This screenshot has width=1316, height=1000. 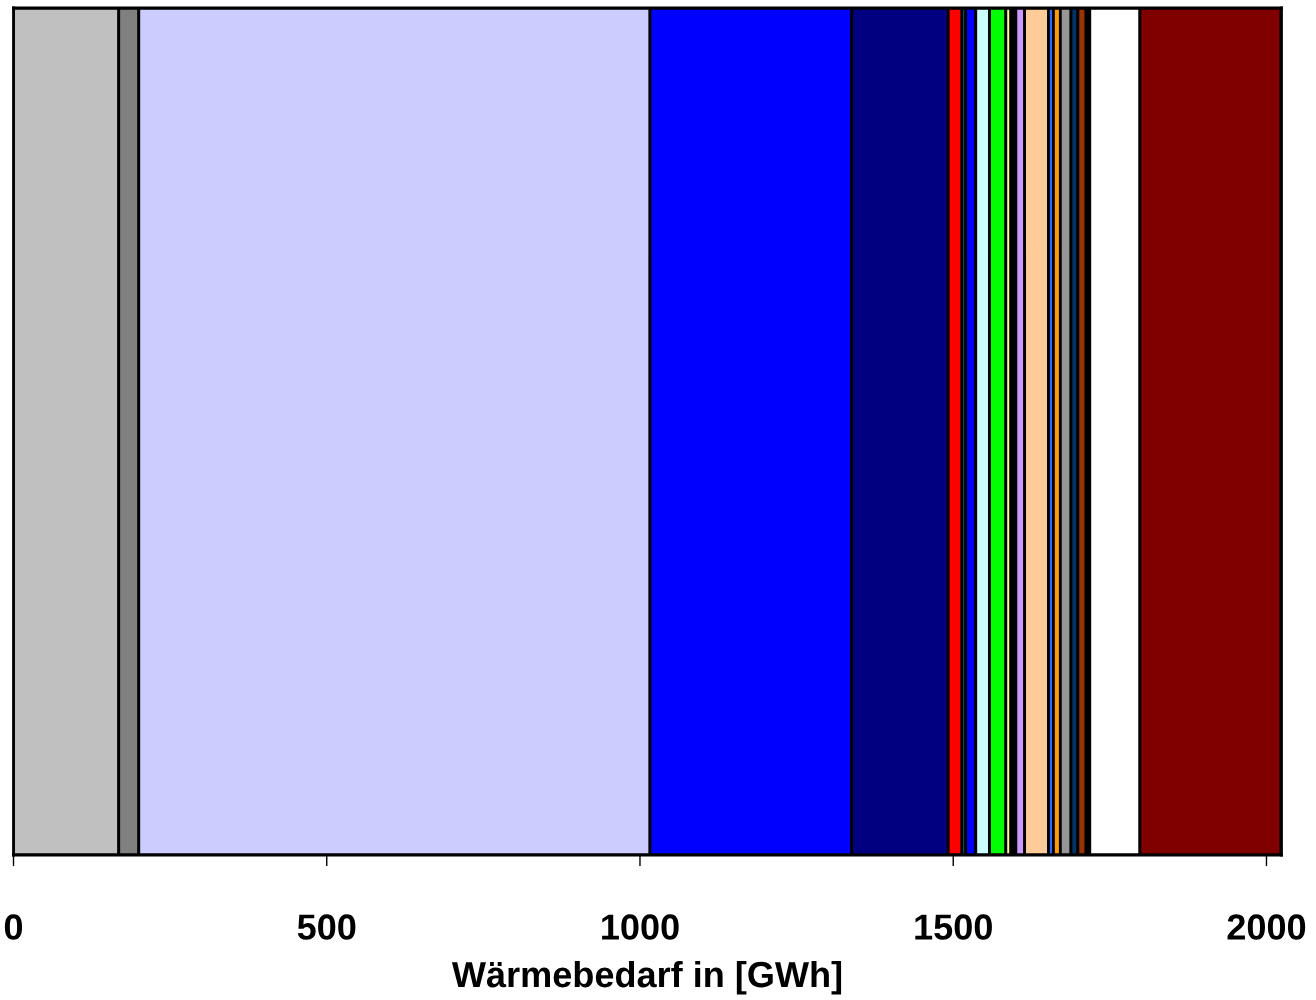 What do you see at coordinates (640, 927) in the screenshot?
I see `x-tick-label: 1000` at bounding box center [640, 927].